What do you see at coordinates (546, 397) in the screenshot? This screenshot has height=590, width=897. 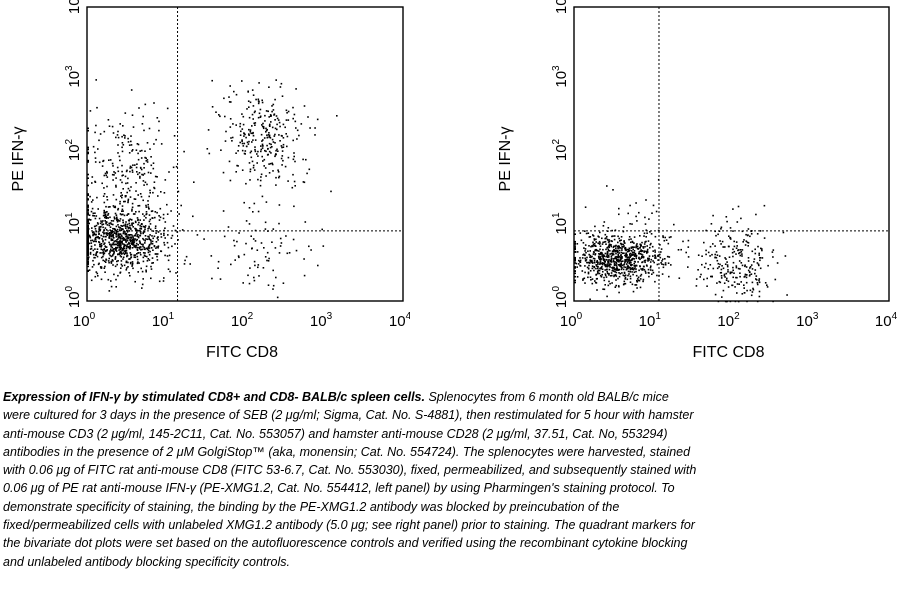 I see `caption-line: Splenocytes from 6 month old BALB/c mice` at bounding box center [546, 397].